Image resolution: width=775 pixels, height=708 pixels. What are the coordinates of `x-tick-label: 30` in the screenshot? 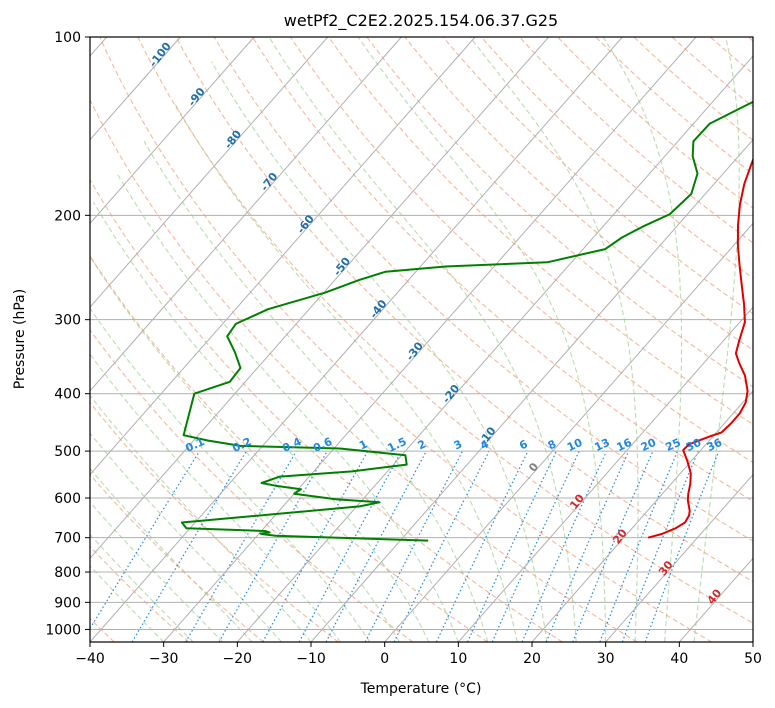 It's located at (606, 659).